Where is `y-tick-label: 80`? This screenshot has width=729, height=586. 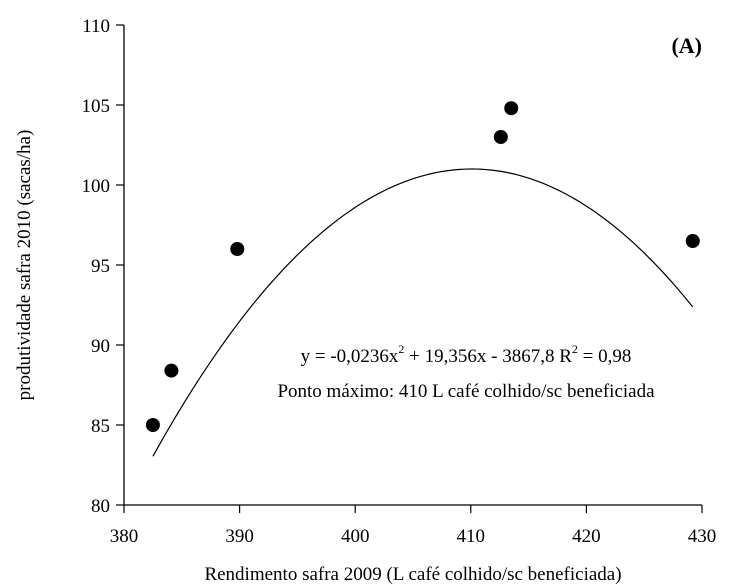 y-tick-label: 80 is located at coordinates (100, 506).